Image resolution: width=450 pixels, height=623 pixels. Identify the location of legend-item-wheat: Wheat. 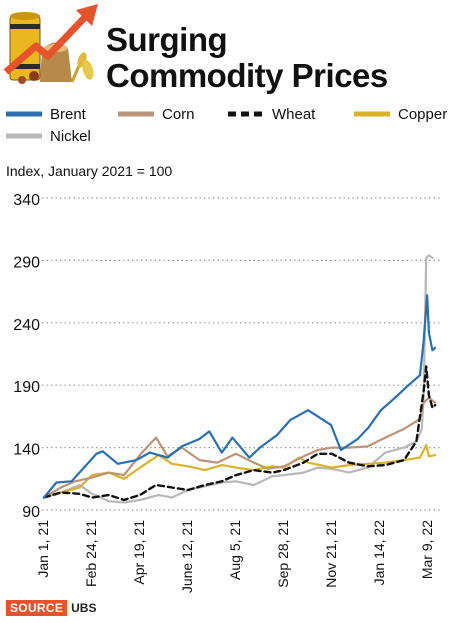
(271, 114).